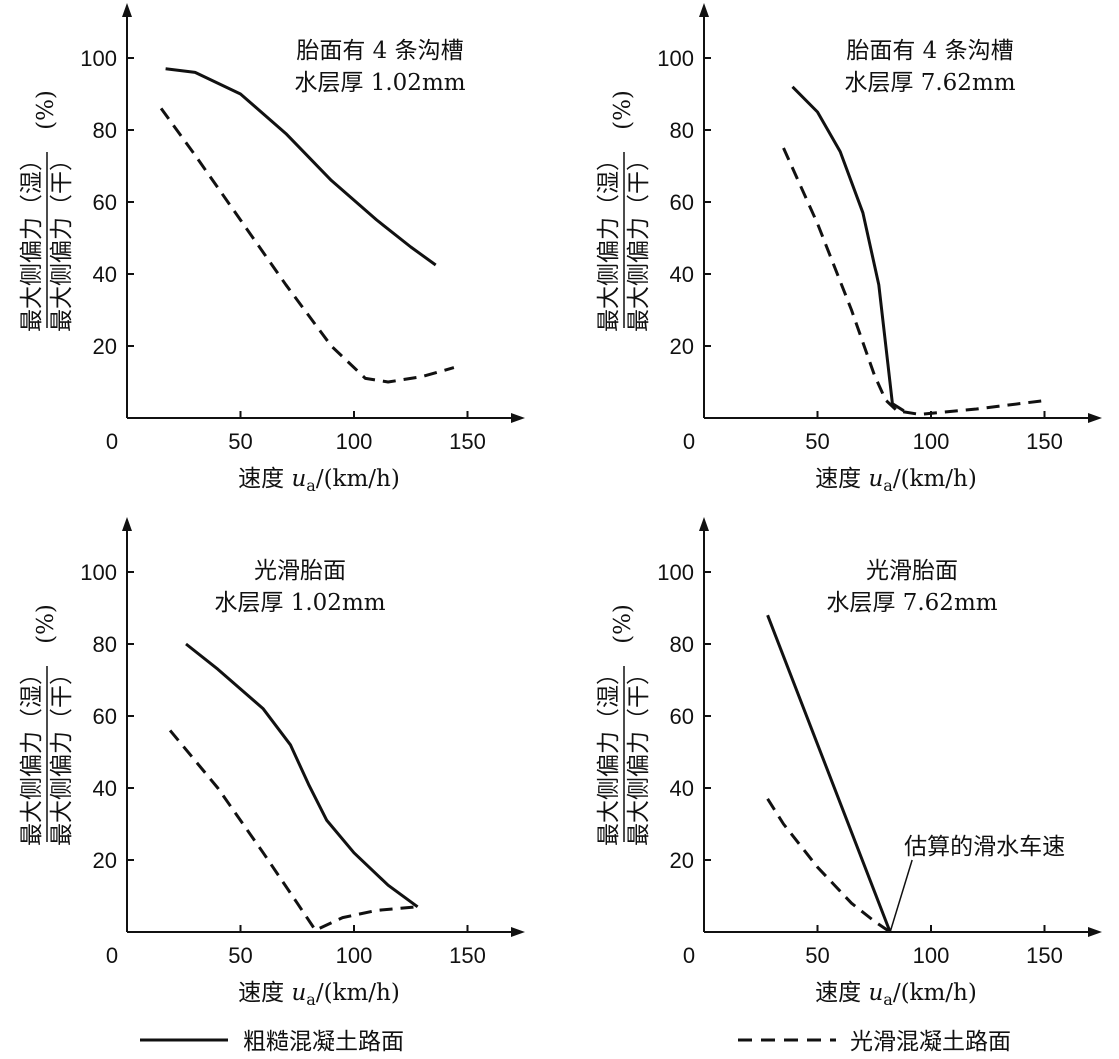  Describe the element at coordinates (984, 847) in the screenshot. I see `annotation-text: 估算的滑水车速` at that location.